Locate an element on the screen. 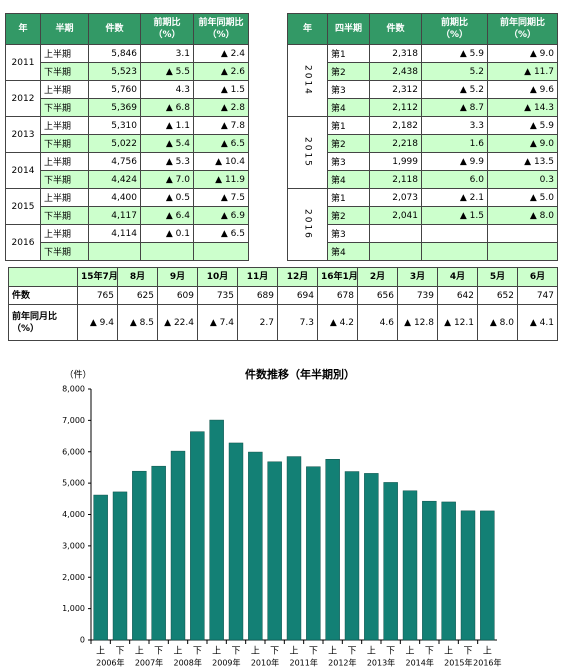 This screenshot has height=670, width=562. header-cell: 16年1月 is located at coordinates (337, 277).